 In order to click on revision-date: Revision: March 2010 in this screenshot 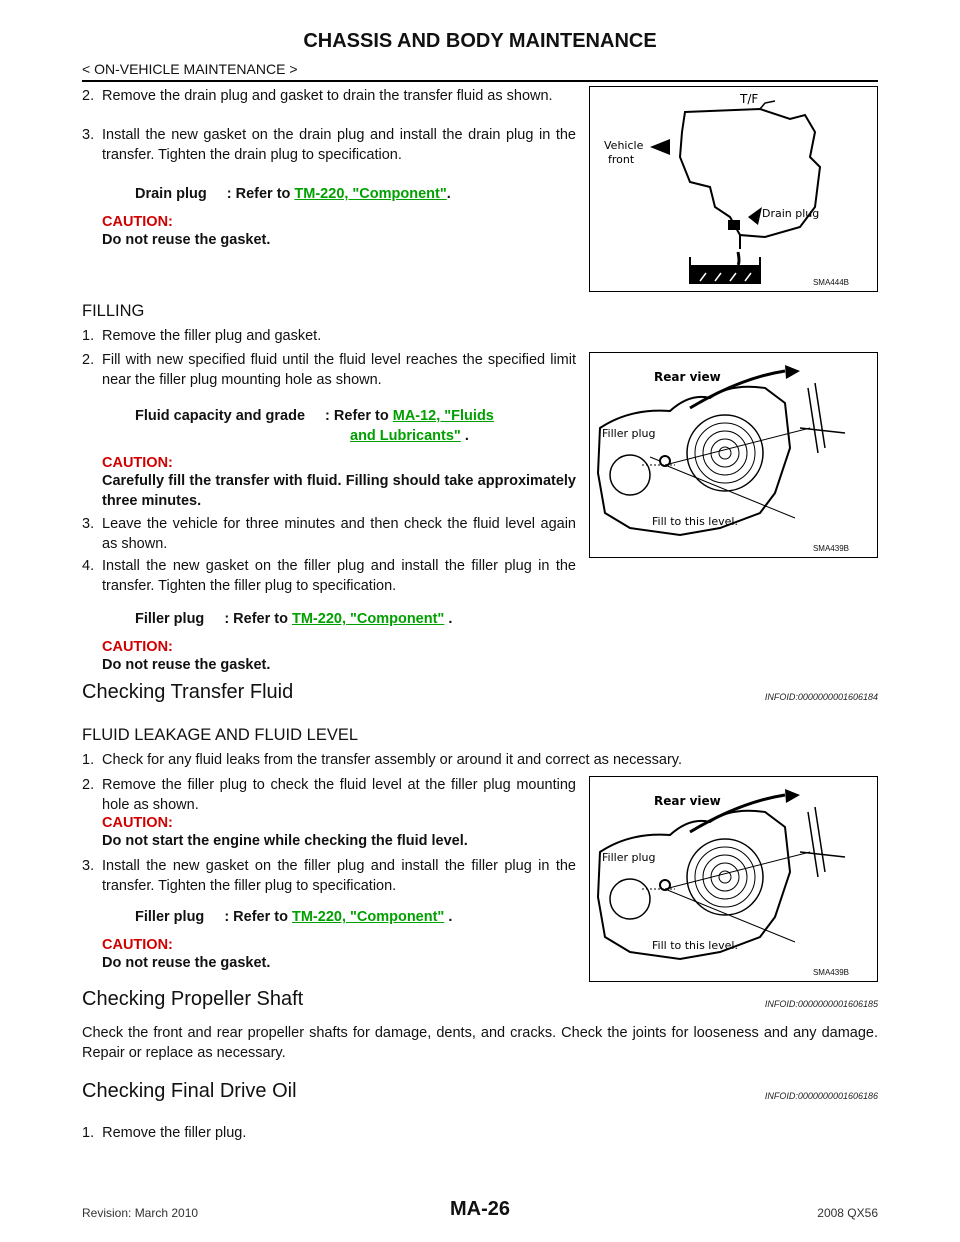, I will do `click(140, 1213)`.